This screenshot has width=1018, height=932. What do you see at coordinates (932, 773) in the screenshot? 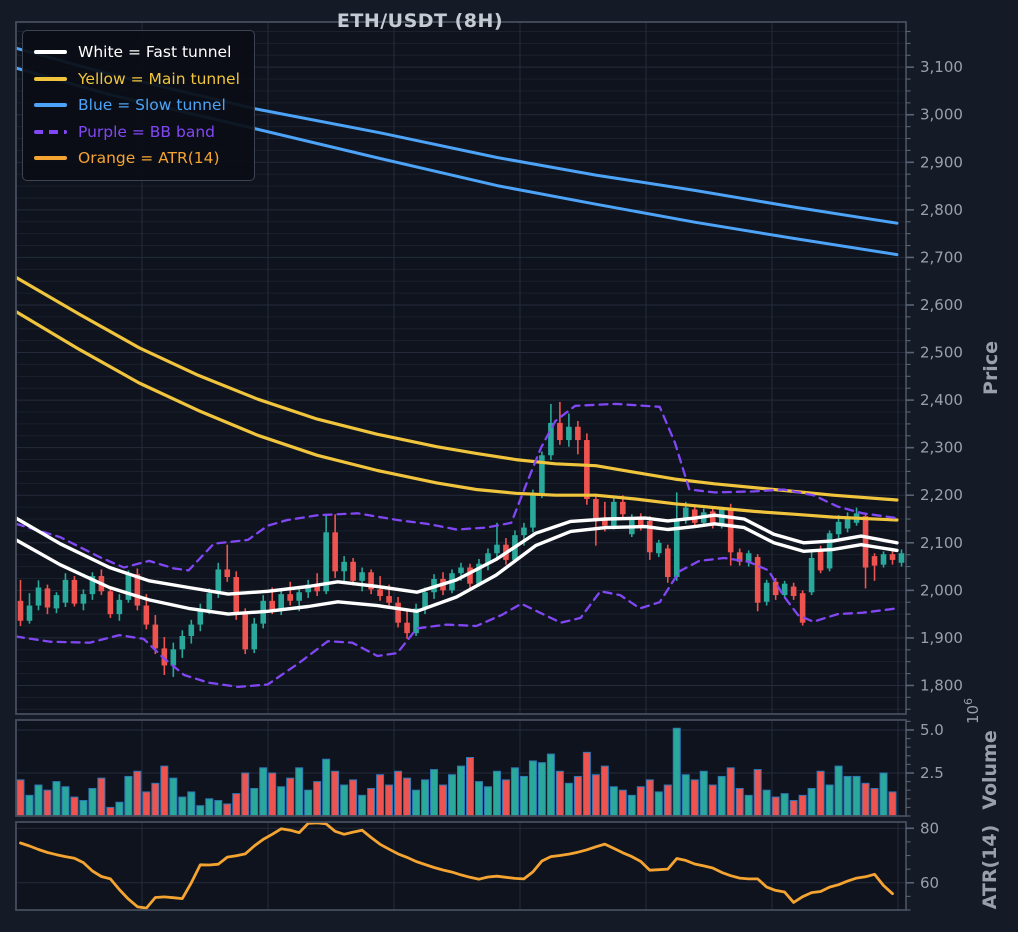
I see `volume-tick-label: 2.5` at bounding box center [932, 773].